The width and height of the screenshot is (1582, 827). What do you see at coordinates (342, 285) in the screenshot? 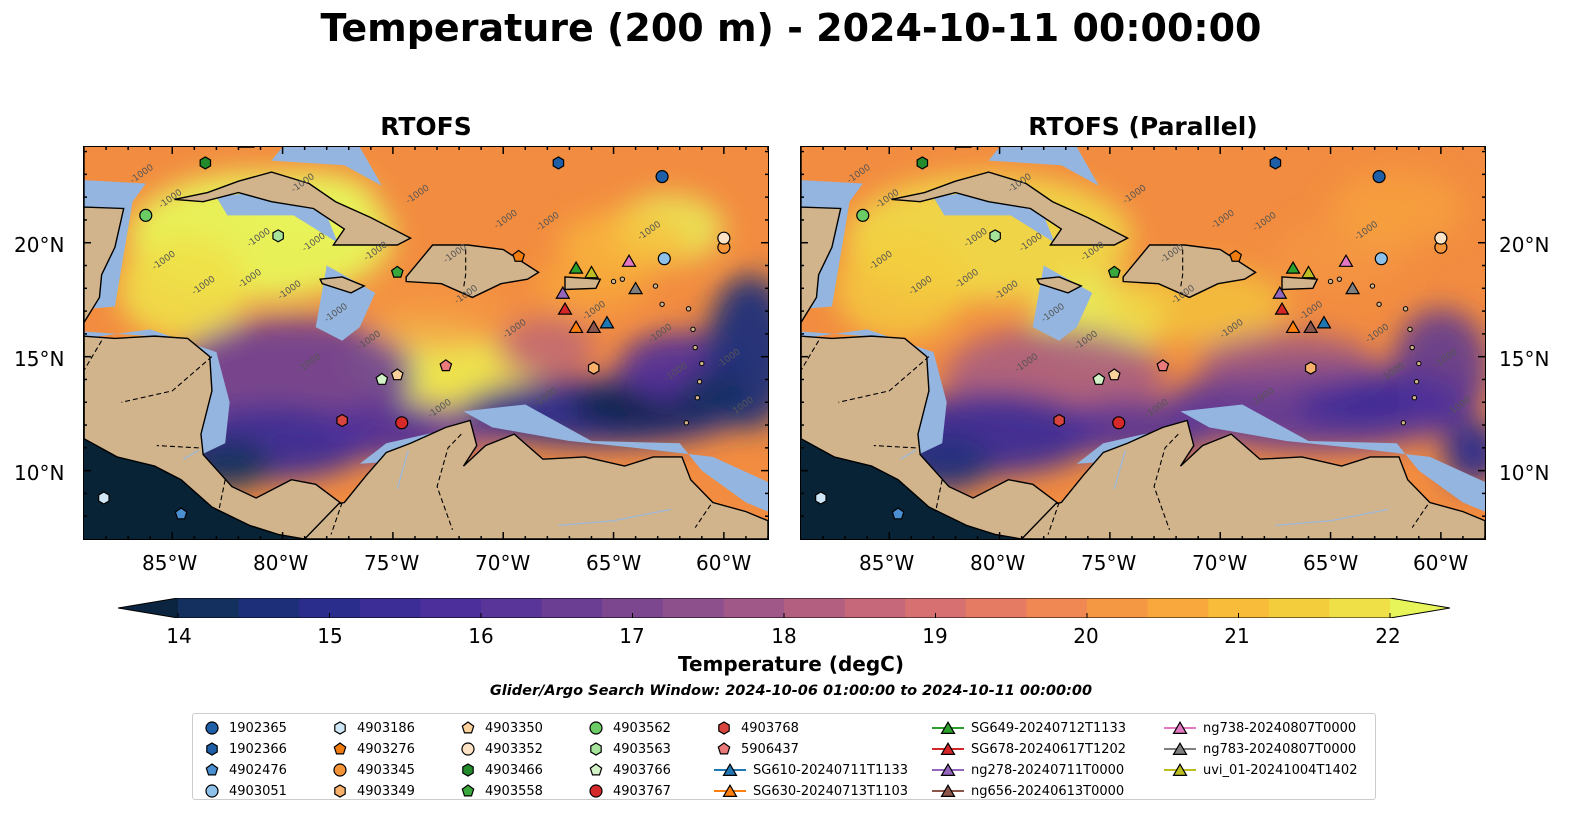
I see `land-jamaica` at bounding box center [342, 285].